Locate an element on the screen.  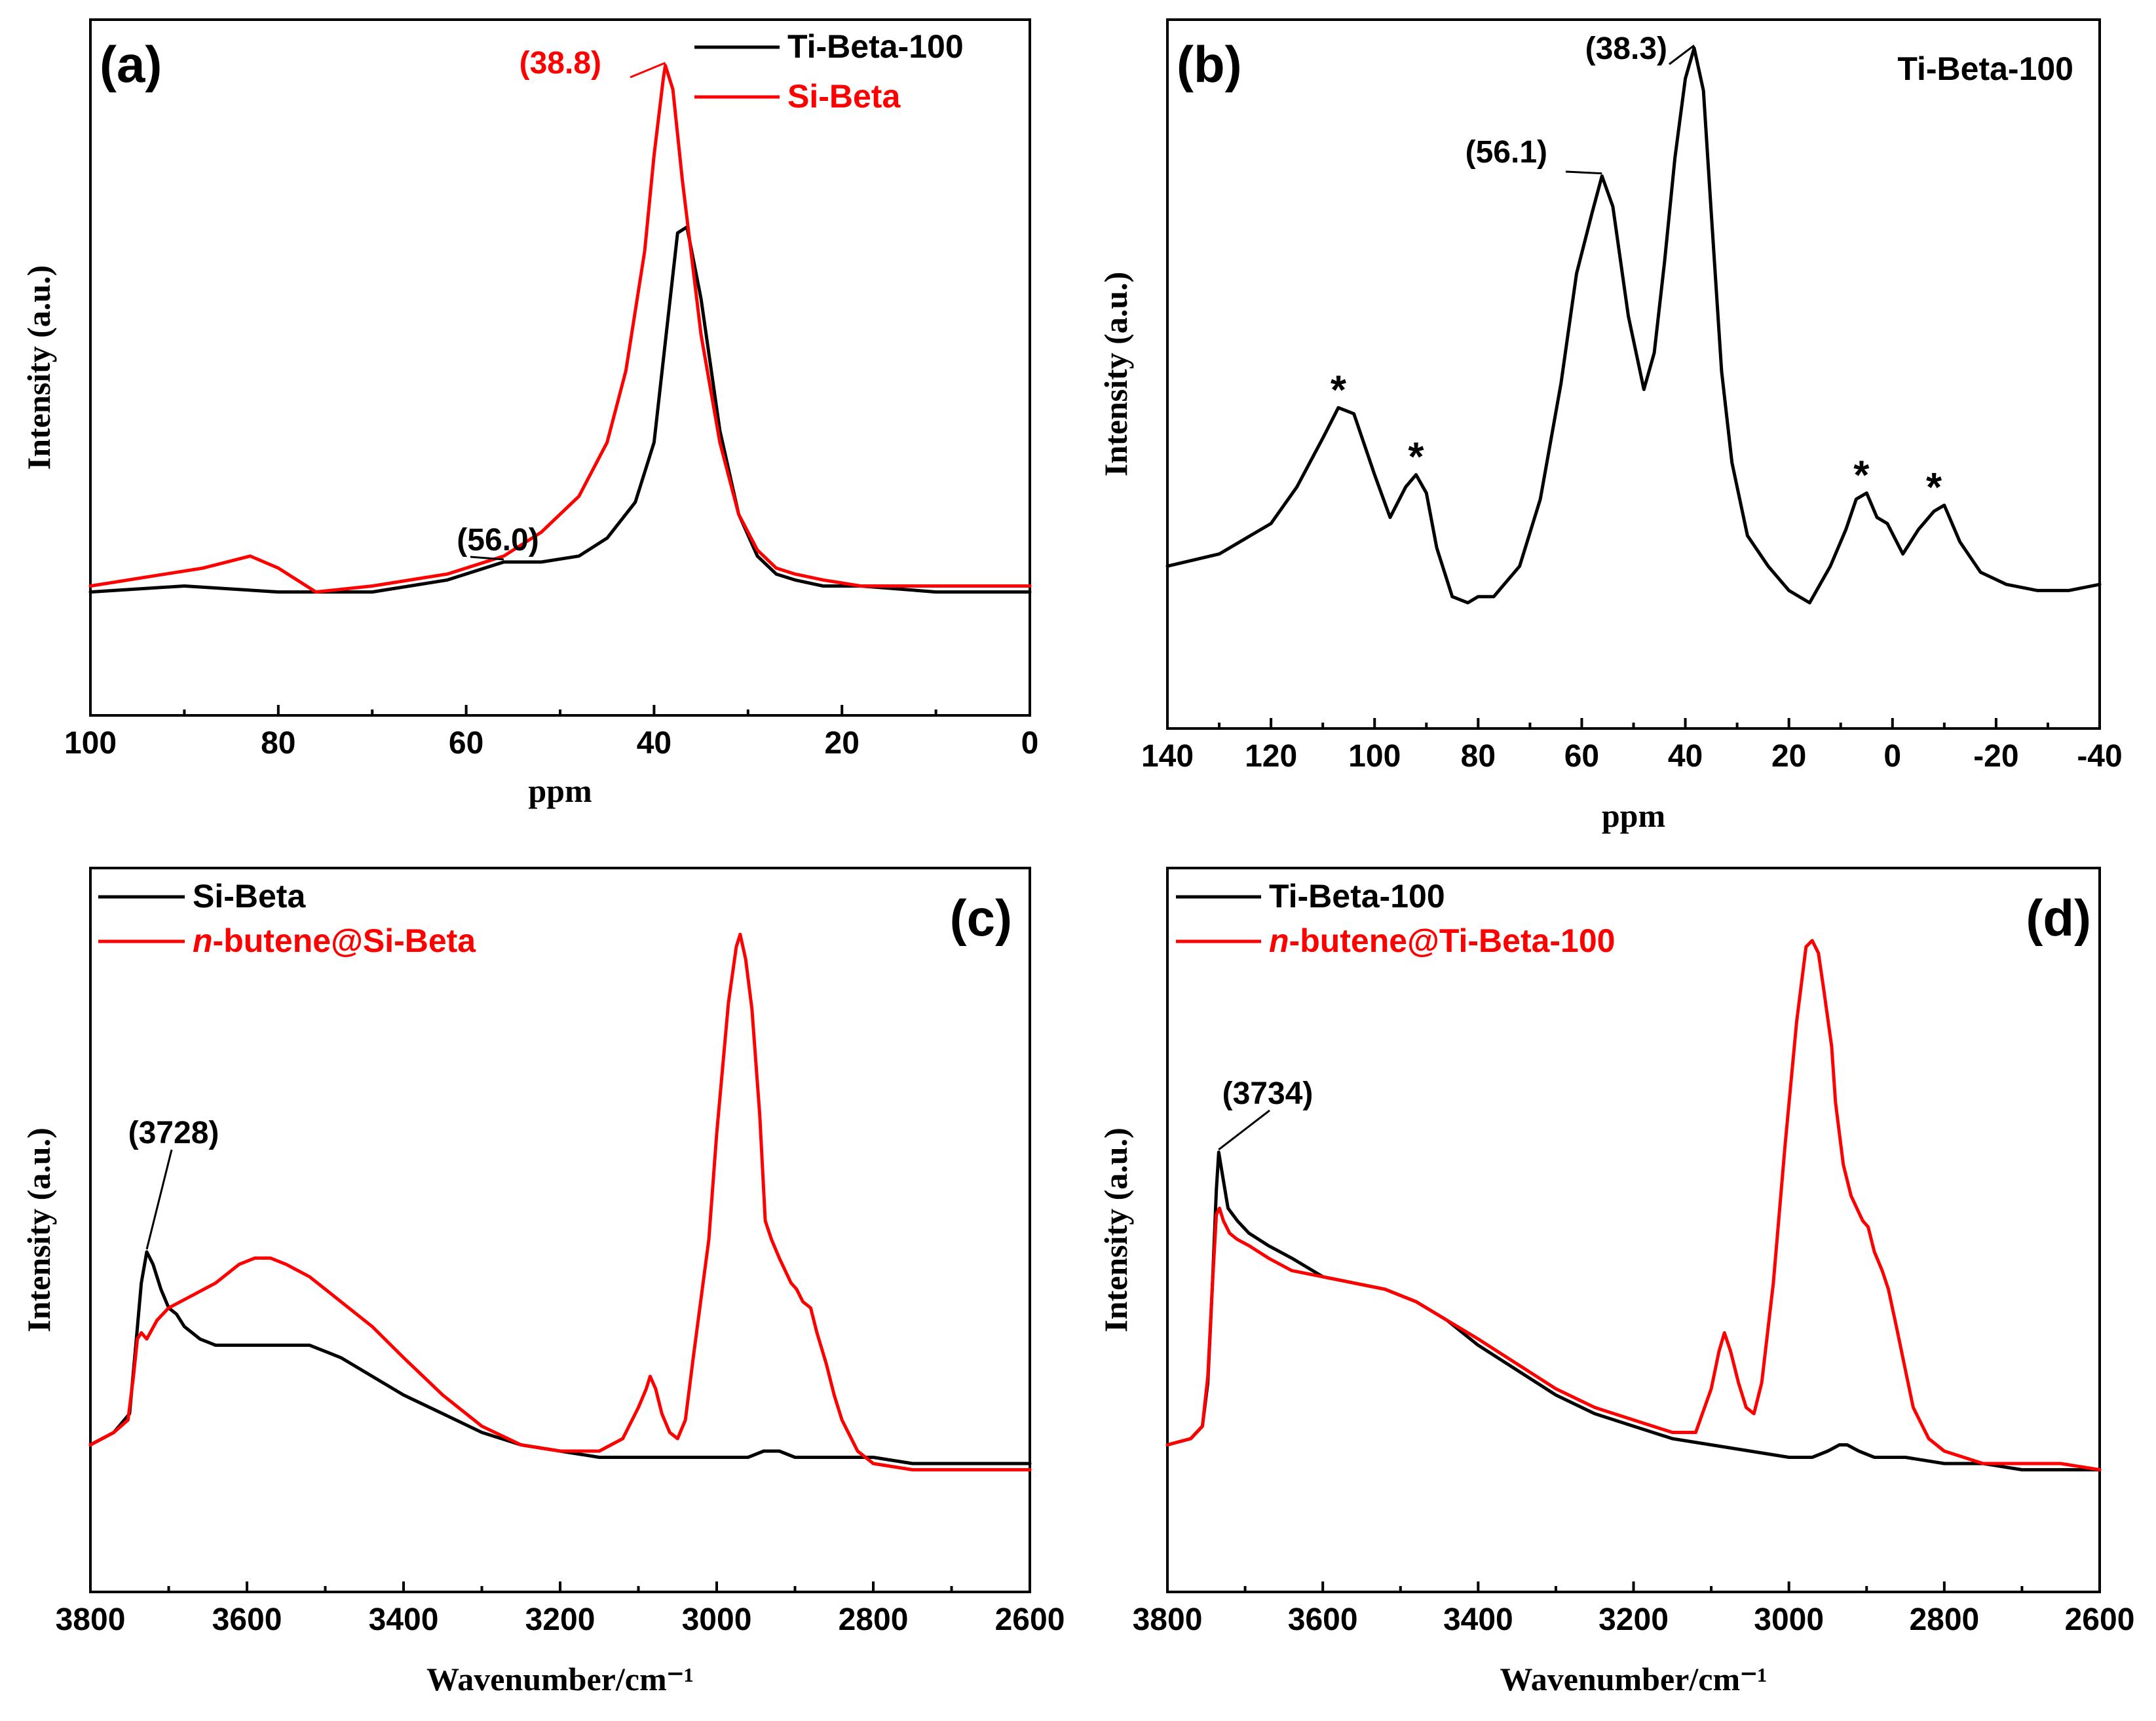
legend-label-rest: -butene@Si-Beta is located at coordinates (345, 940).